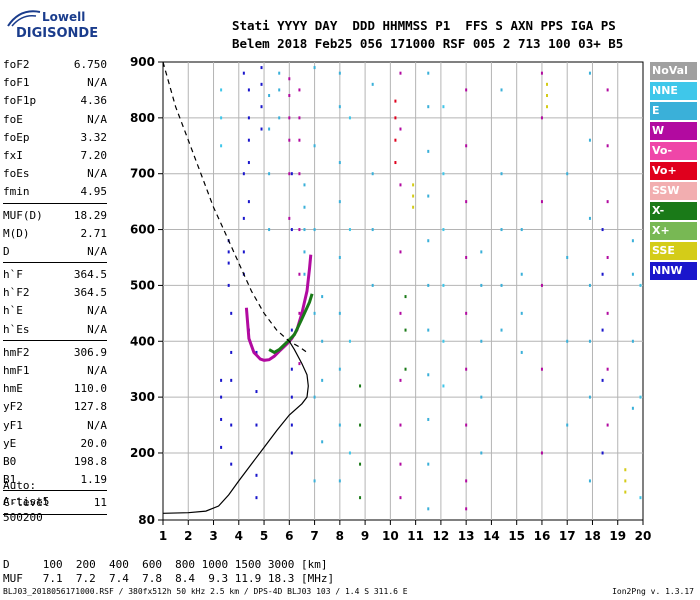  What do you see at coordinates (20, 101) in the screenshot?
I see `param-name: foF1p` at bounding box center [20, 101].